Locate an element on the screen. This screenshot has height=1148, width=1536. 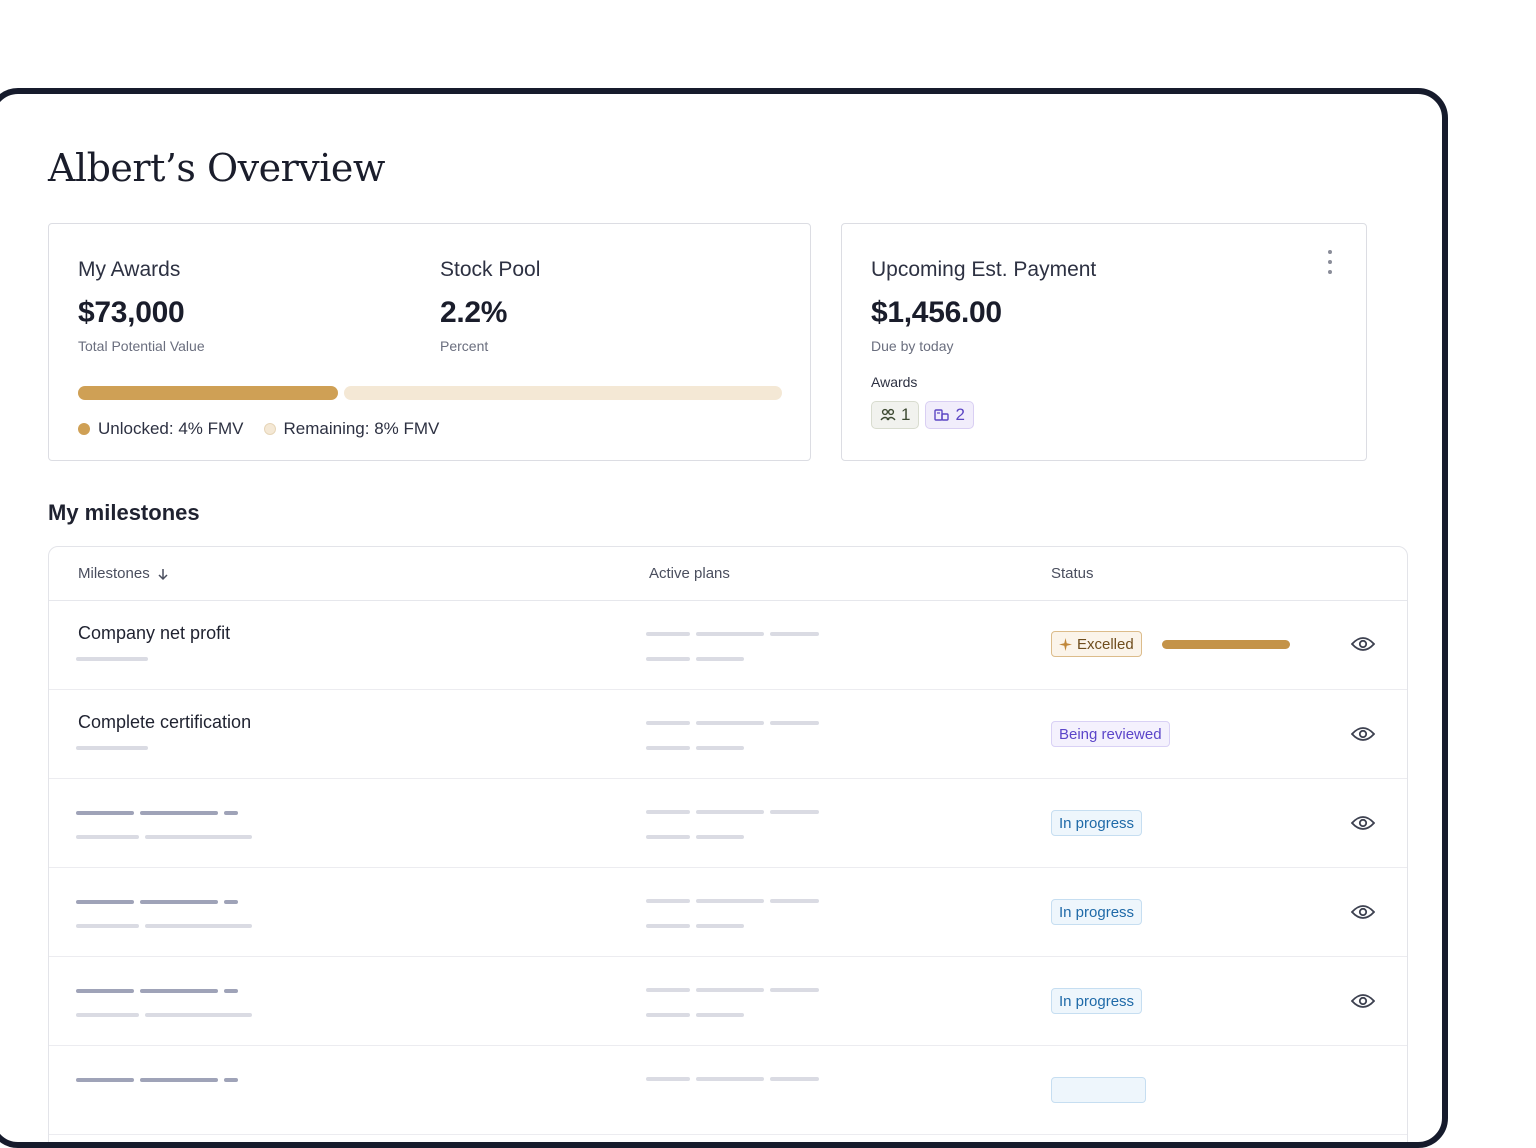
award-chips: 1 2 is located at coordinates (922, 415).